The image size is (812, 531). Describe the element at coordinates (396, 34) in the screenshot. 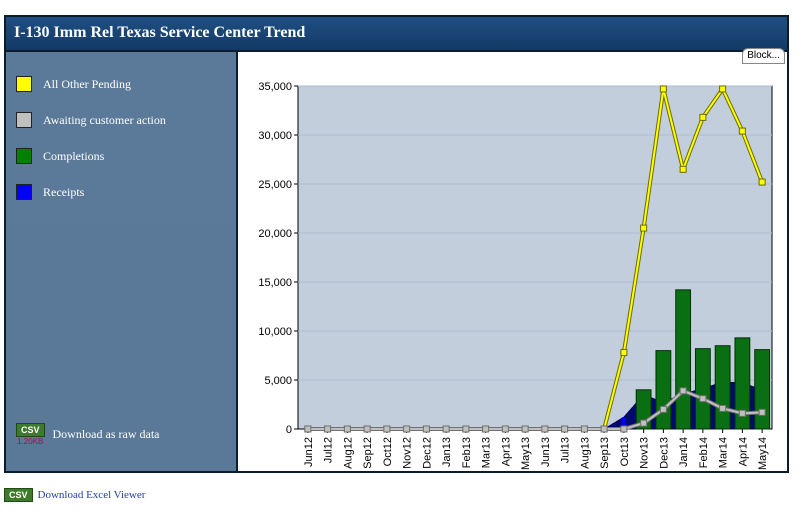

I see `title-bar: I-130 Imm Rel Texas Service Center Trend` at that location.